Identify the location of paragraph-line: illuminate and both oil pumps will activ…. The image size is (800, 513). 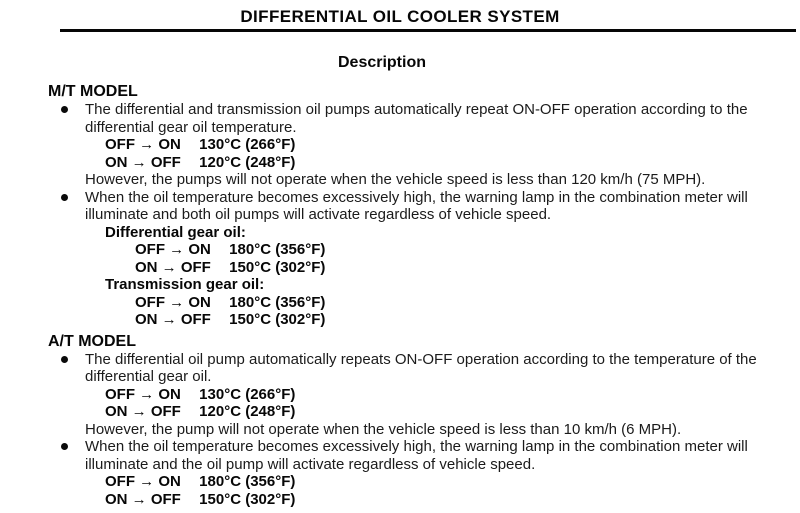
(318, 214).